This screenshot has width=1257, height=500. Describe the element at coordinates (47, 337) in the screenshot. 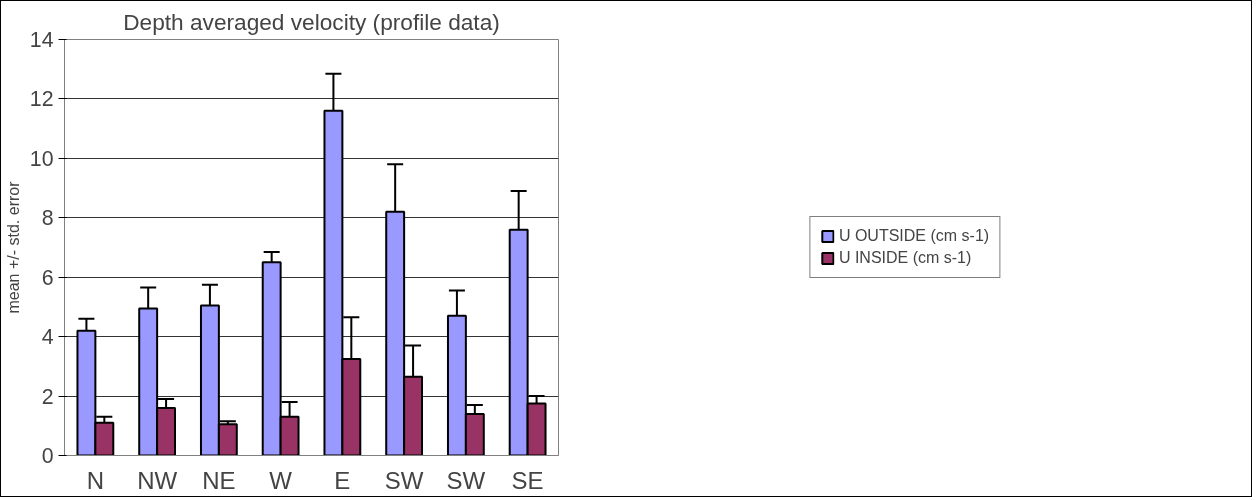

I see `y-tick-label: 4` at that location.